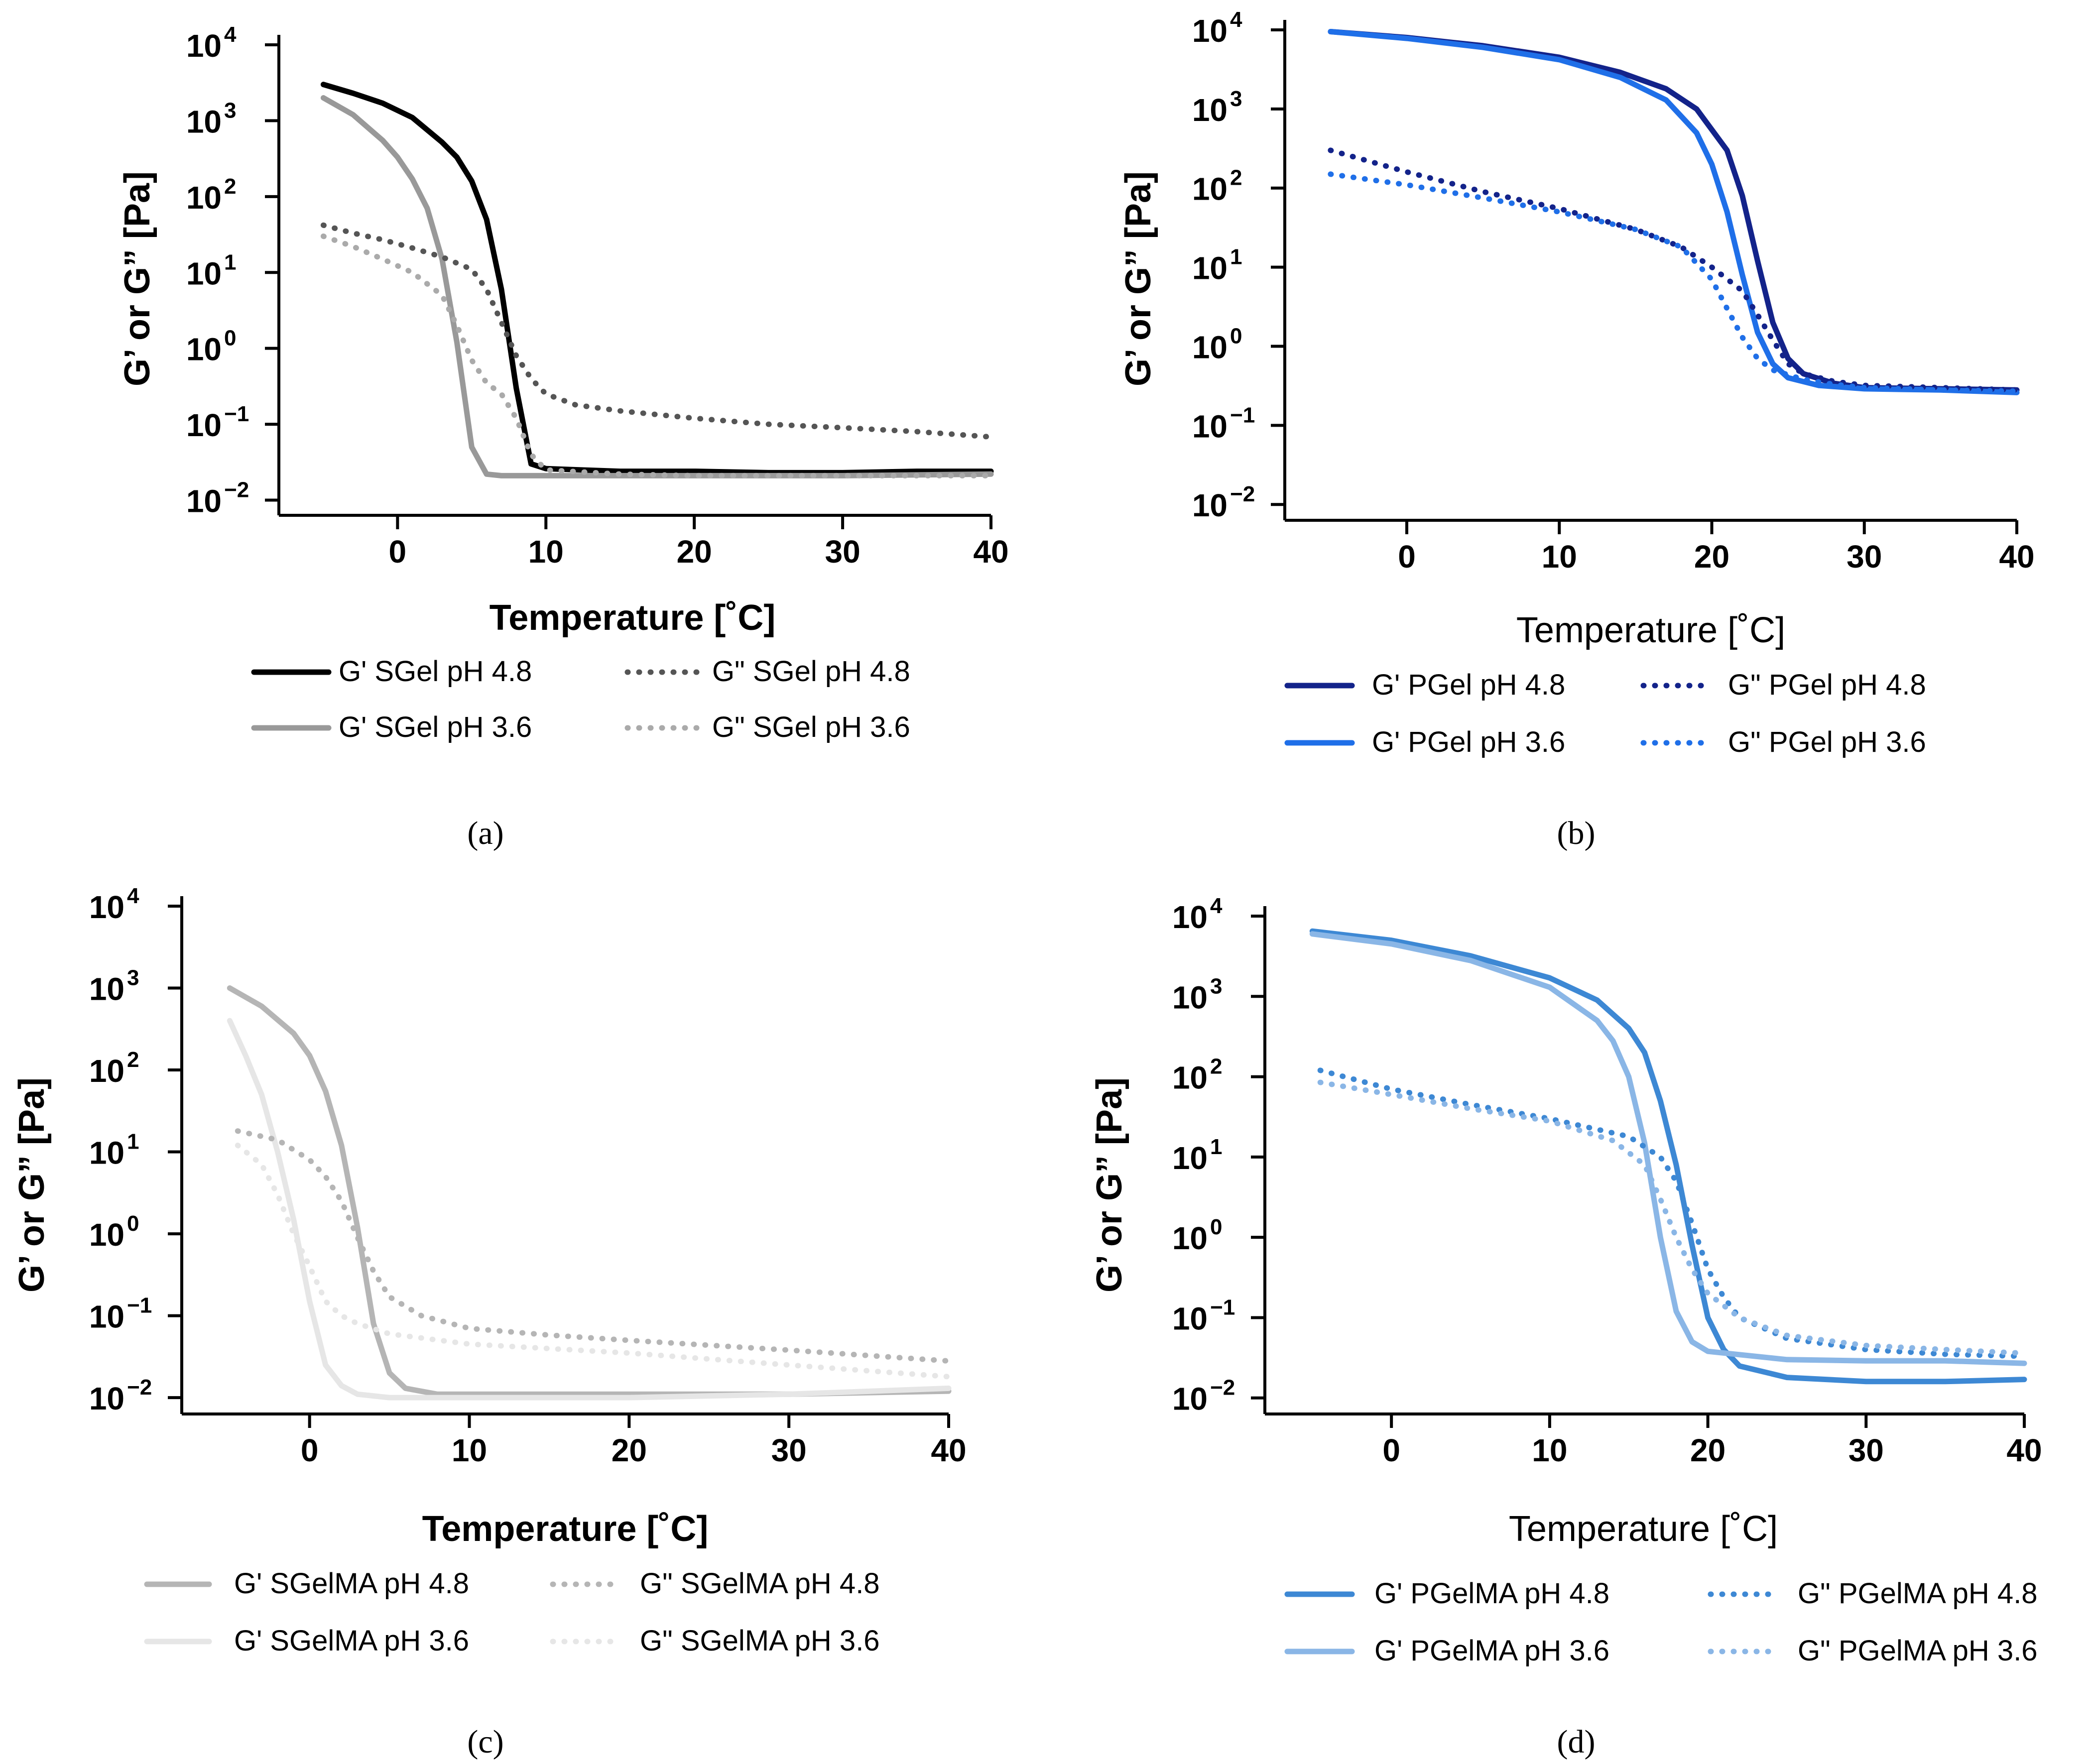 The height and width of the screenshot is (1764, 2094). Describe the element at coordinates (1827, 742) in the screenshot. I see `legend-label: G" PGel pH 3.6` at that location.